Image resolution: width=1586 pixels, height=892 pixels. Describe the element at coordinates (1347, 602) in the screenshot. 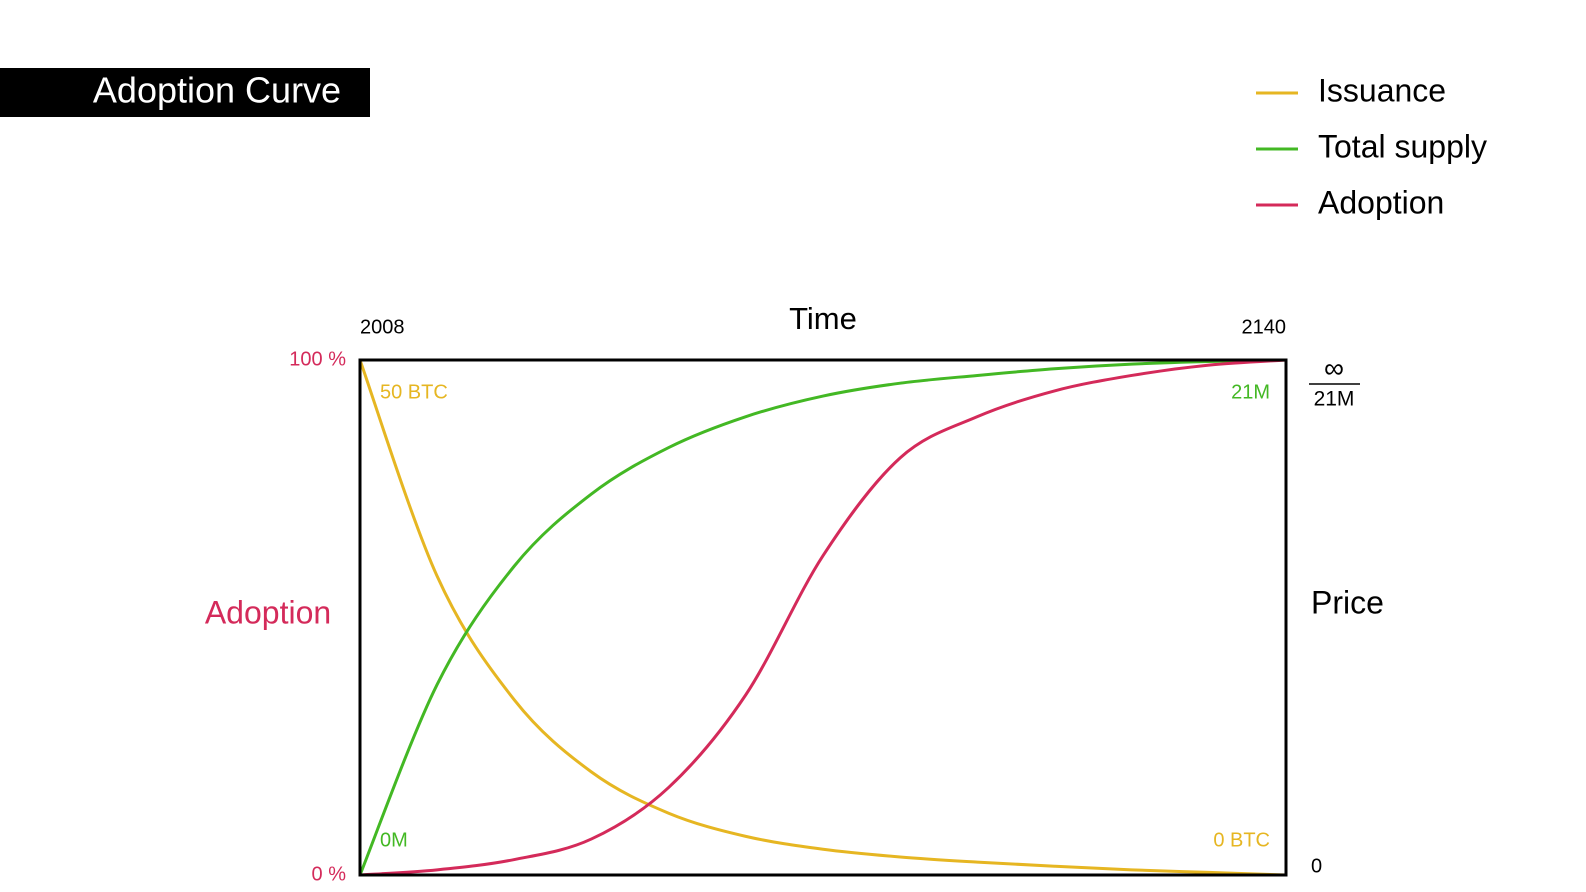

I see `y2-axis-label: Price` at that location.